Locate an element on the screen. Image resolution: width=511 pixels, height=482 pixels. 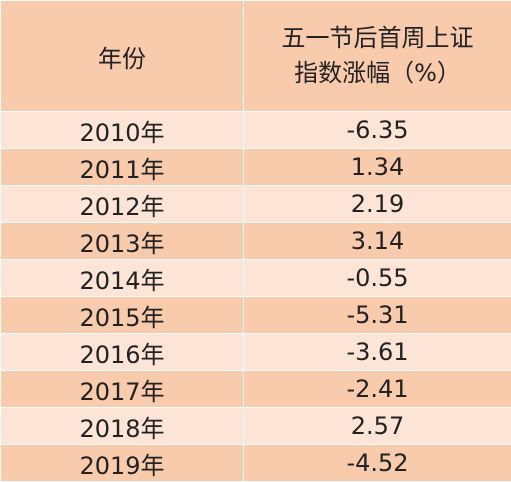
table-row: 2016年 -3.61 is located at coordinates (255, 352).